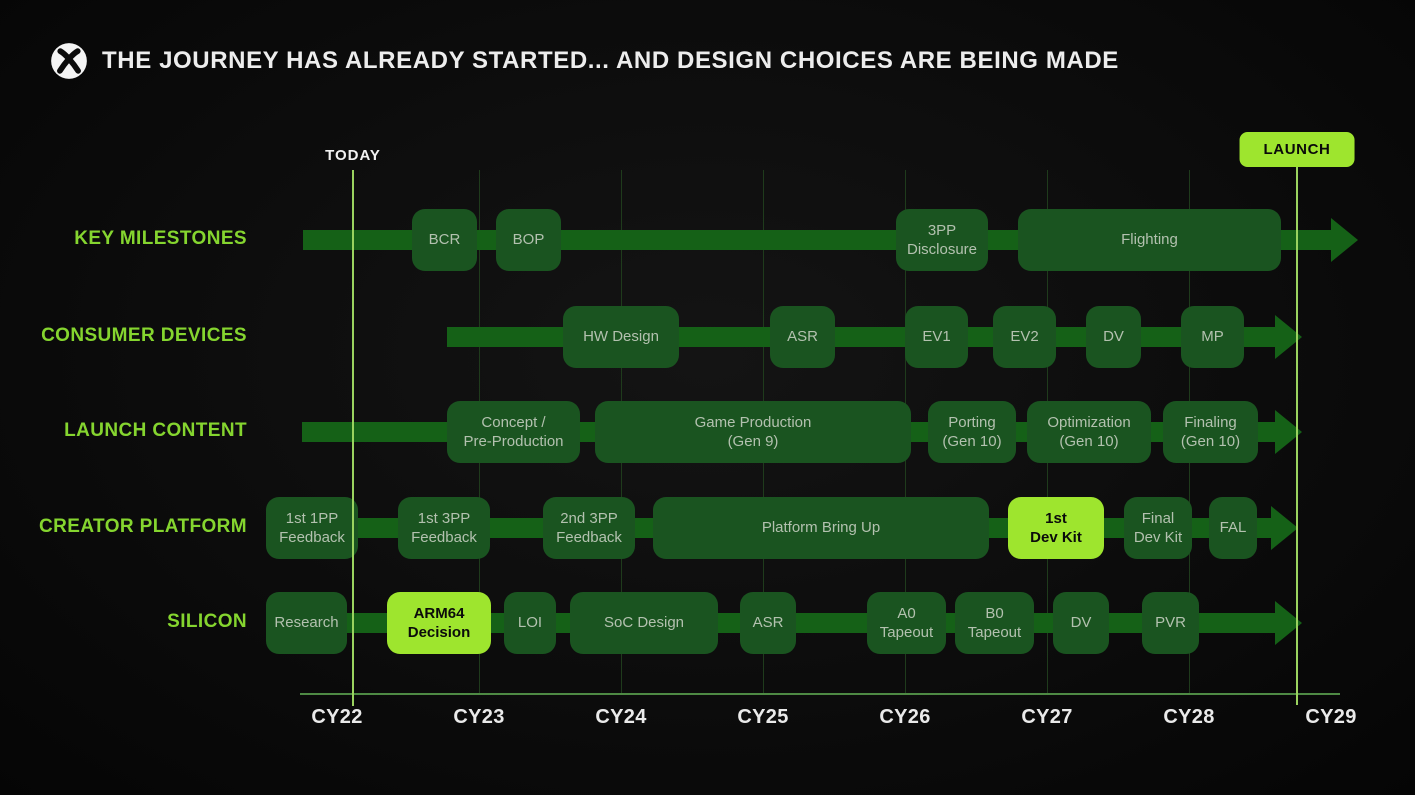 This screenshot has width=1415, height=795. Describe the element at coordinates (143, 526) in the screenshot. I see `row-label: CREATOR PLATFORM` at that location.